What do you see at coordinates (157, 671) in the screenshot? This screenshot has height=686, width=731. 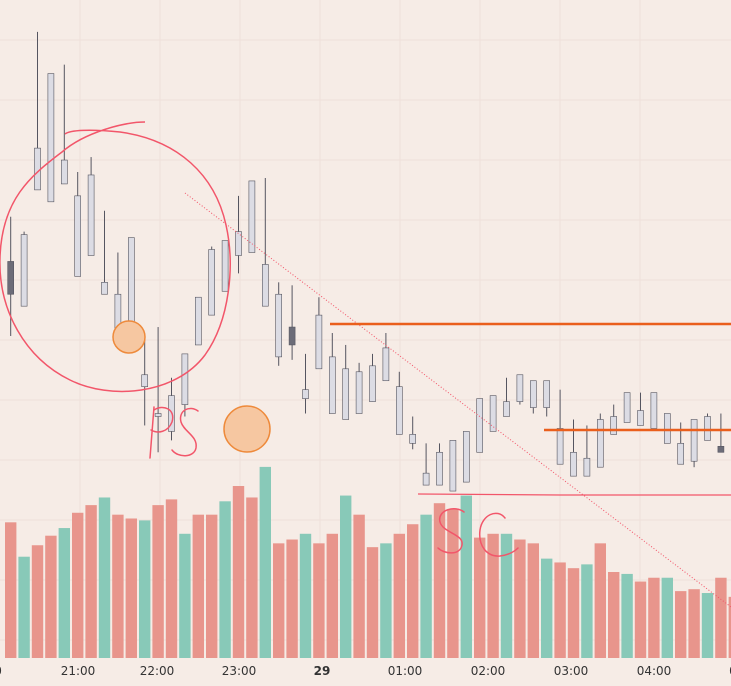 I see `time-axis-label: 22:00` at bounding box center [157, 671].